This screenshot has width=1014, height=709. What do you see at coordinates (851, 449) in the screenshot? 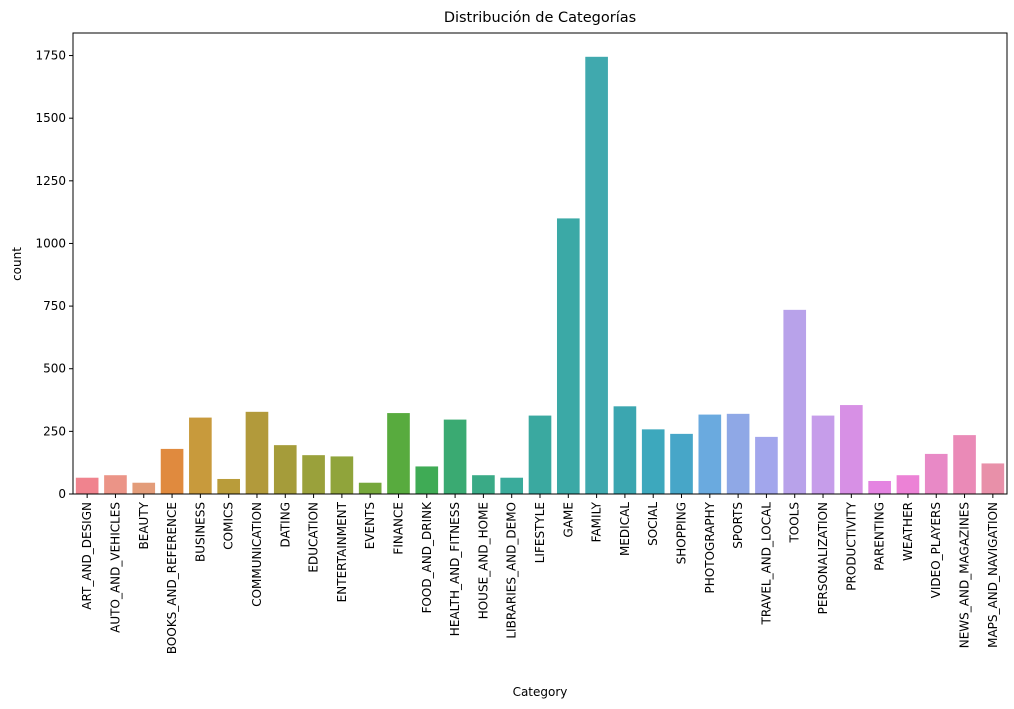
I see `bar-productivity` at bounding box center [851, 449].